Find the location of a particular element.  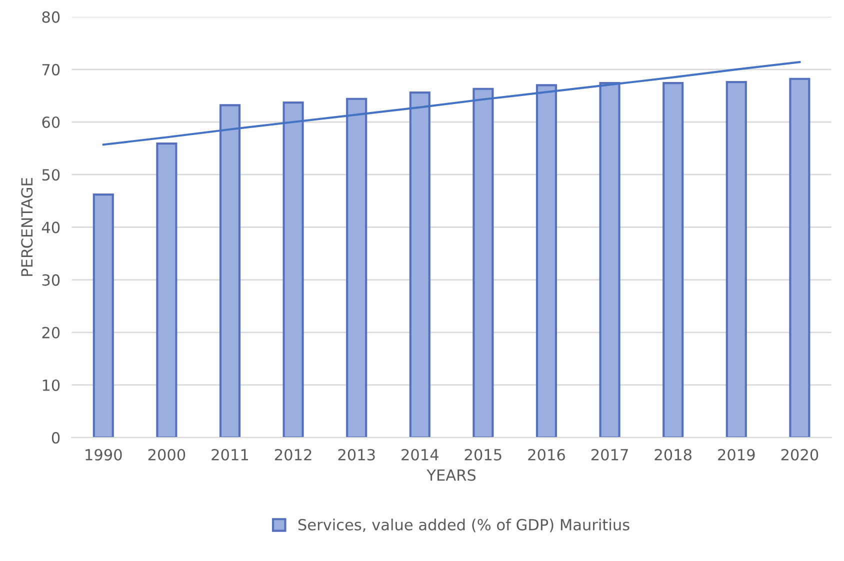

y-tick-label: 70 is located at coordinates (51, 70).